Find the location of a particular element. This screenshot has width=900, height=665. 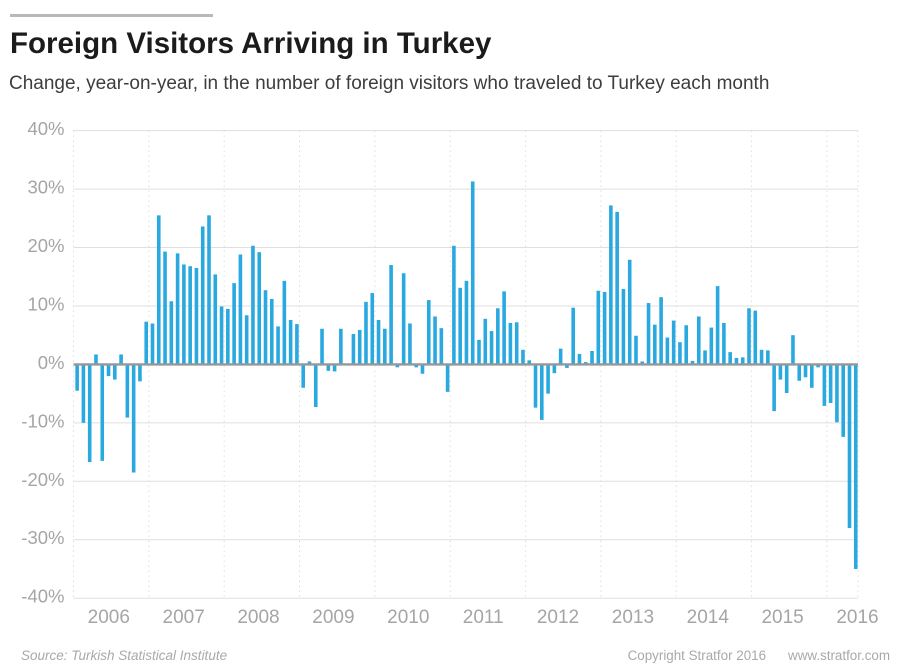

svg-text: 2006 is located at coordinates (109, 617).